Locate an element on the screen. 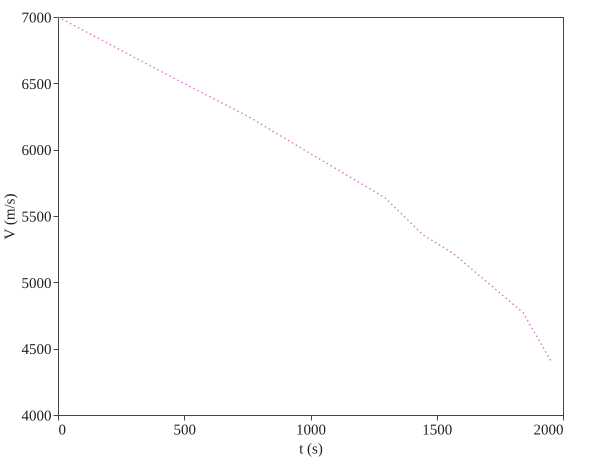 The width and height of the screenshot is (600, 467). y-tick-label: 5500 is located at coordinates (37, 218).